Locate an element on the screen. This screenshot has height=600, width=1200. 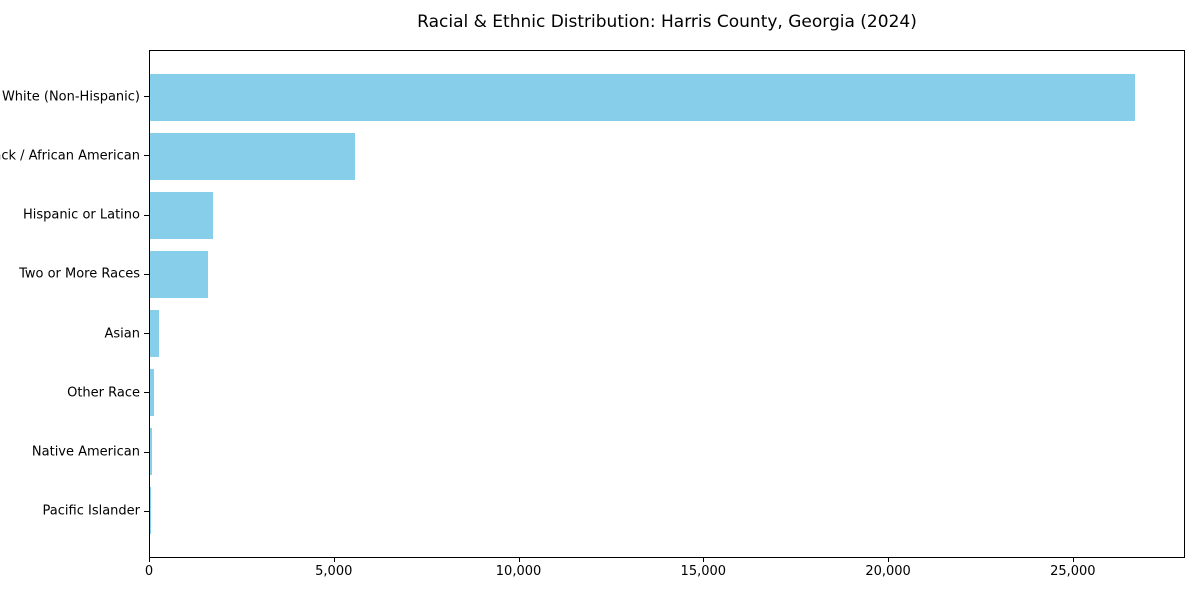
y-tick-label: Native American is located at coordinates (85, 452).